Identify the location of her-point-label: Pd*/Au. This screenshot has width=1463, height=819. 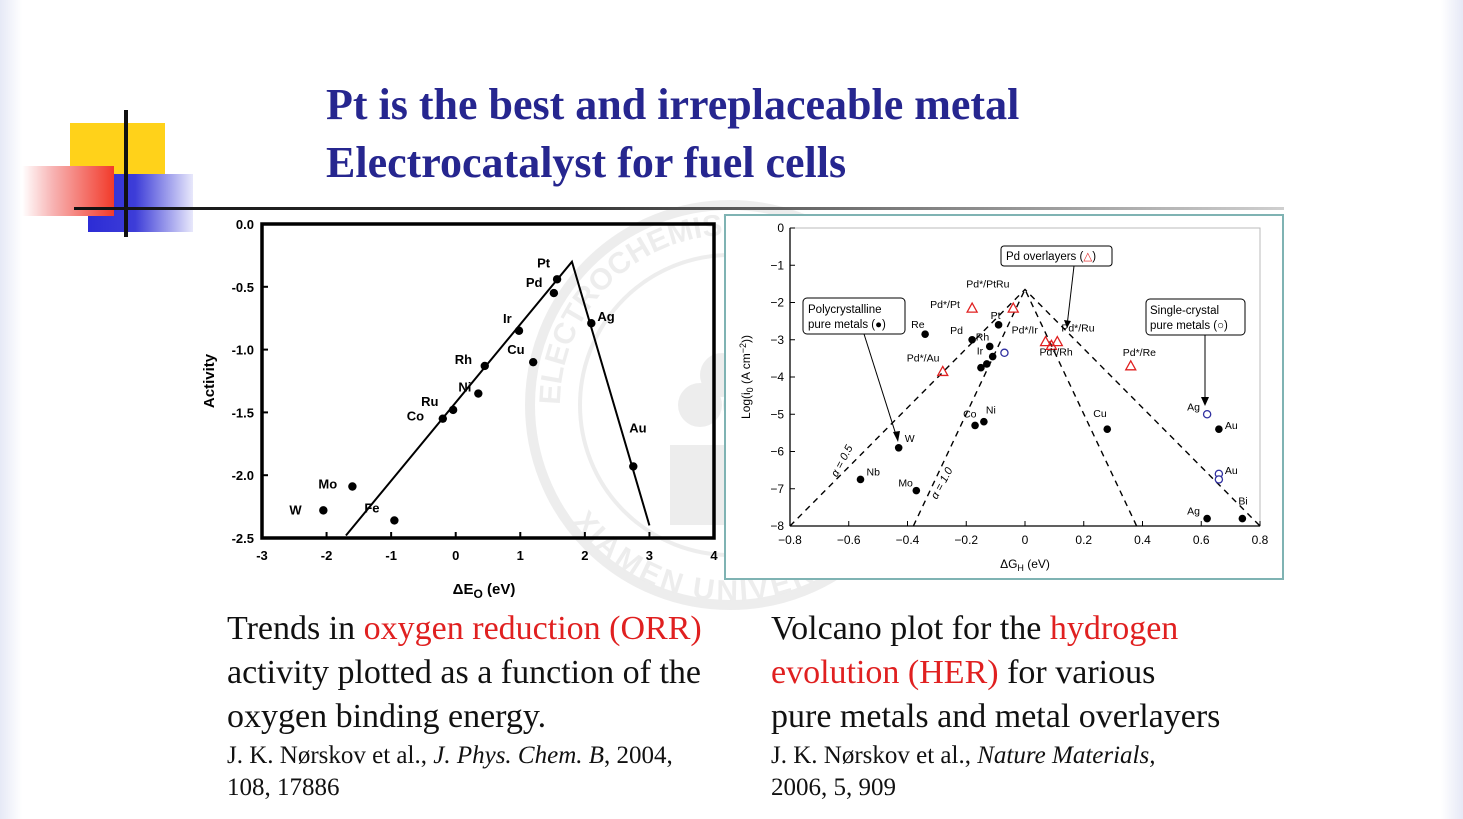
(923, 358).